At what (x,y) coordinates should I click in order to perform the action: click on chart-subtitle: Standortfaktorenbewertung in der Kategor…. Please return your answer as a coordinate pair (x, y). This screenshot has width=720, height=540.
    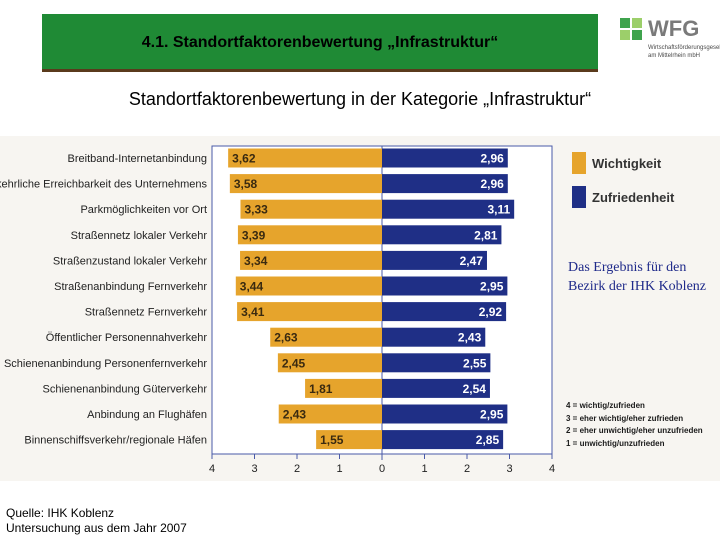
    Looking at the image, I should click on (360, 99).